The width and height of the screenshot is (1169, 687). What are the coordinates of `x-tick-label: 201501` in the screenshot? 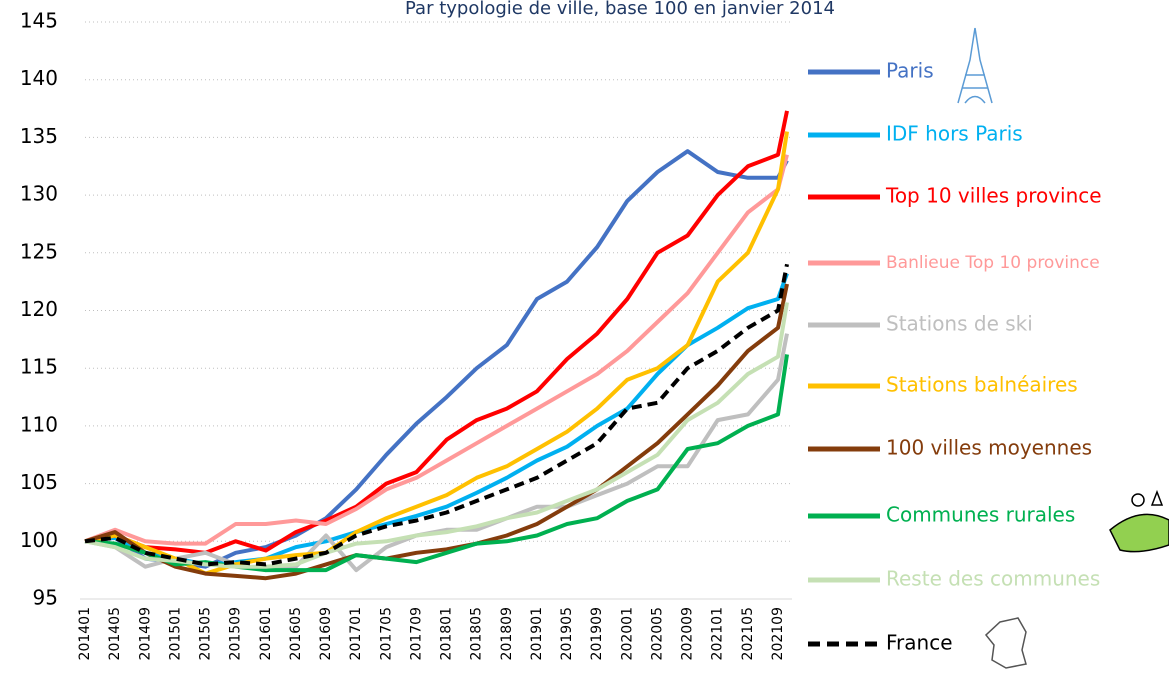 It's located at (175, 633).